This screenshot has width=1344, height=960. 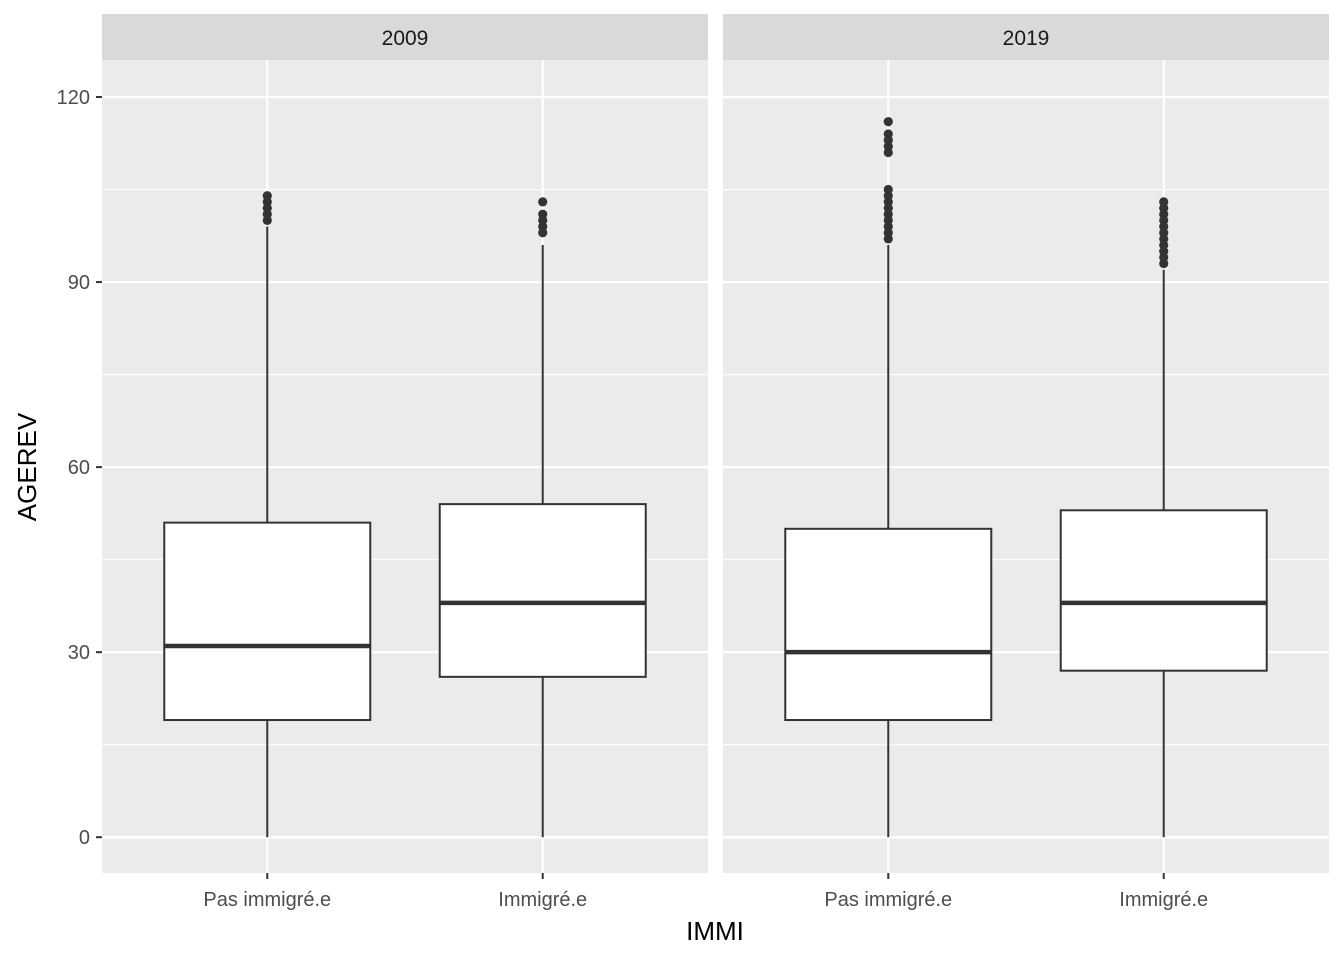 I want to click on y-axis: 0 30 60 90 120, so click(x=79, y=468).